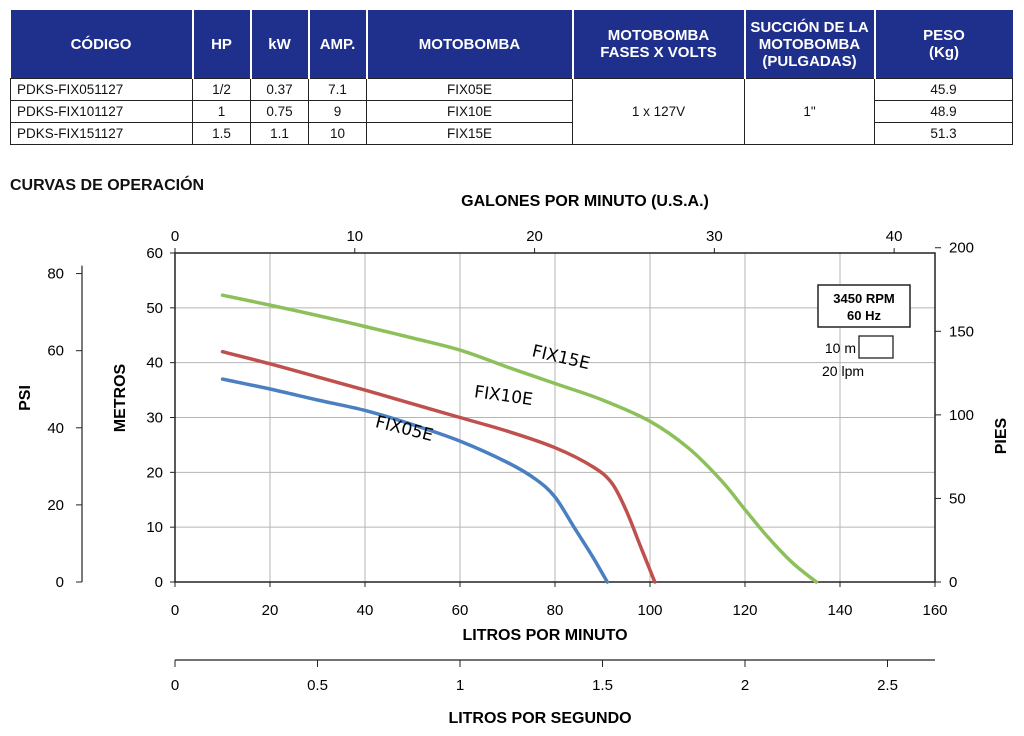 This screenshot has height=736, width=1024. Describe the element at coordinates (154, 527) in the screenshot. I see `y-tick-label: 10` at that location.